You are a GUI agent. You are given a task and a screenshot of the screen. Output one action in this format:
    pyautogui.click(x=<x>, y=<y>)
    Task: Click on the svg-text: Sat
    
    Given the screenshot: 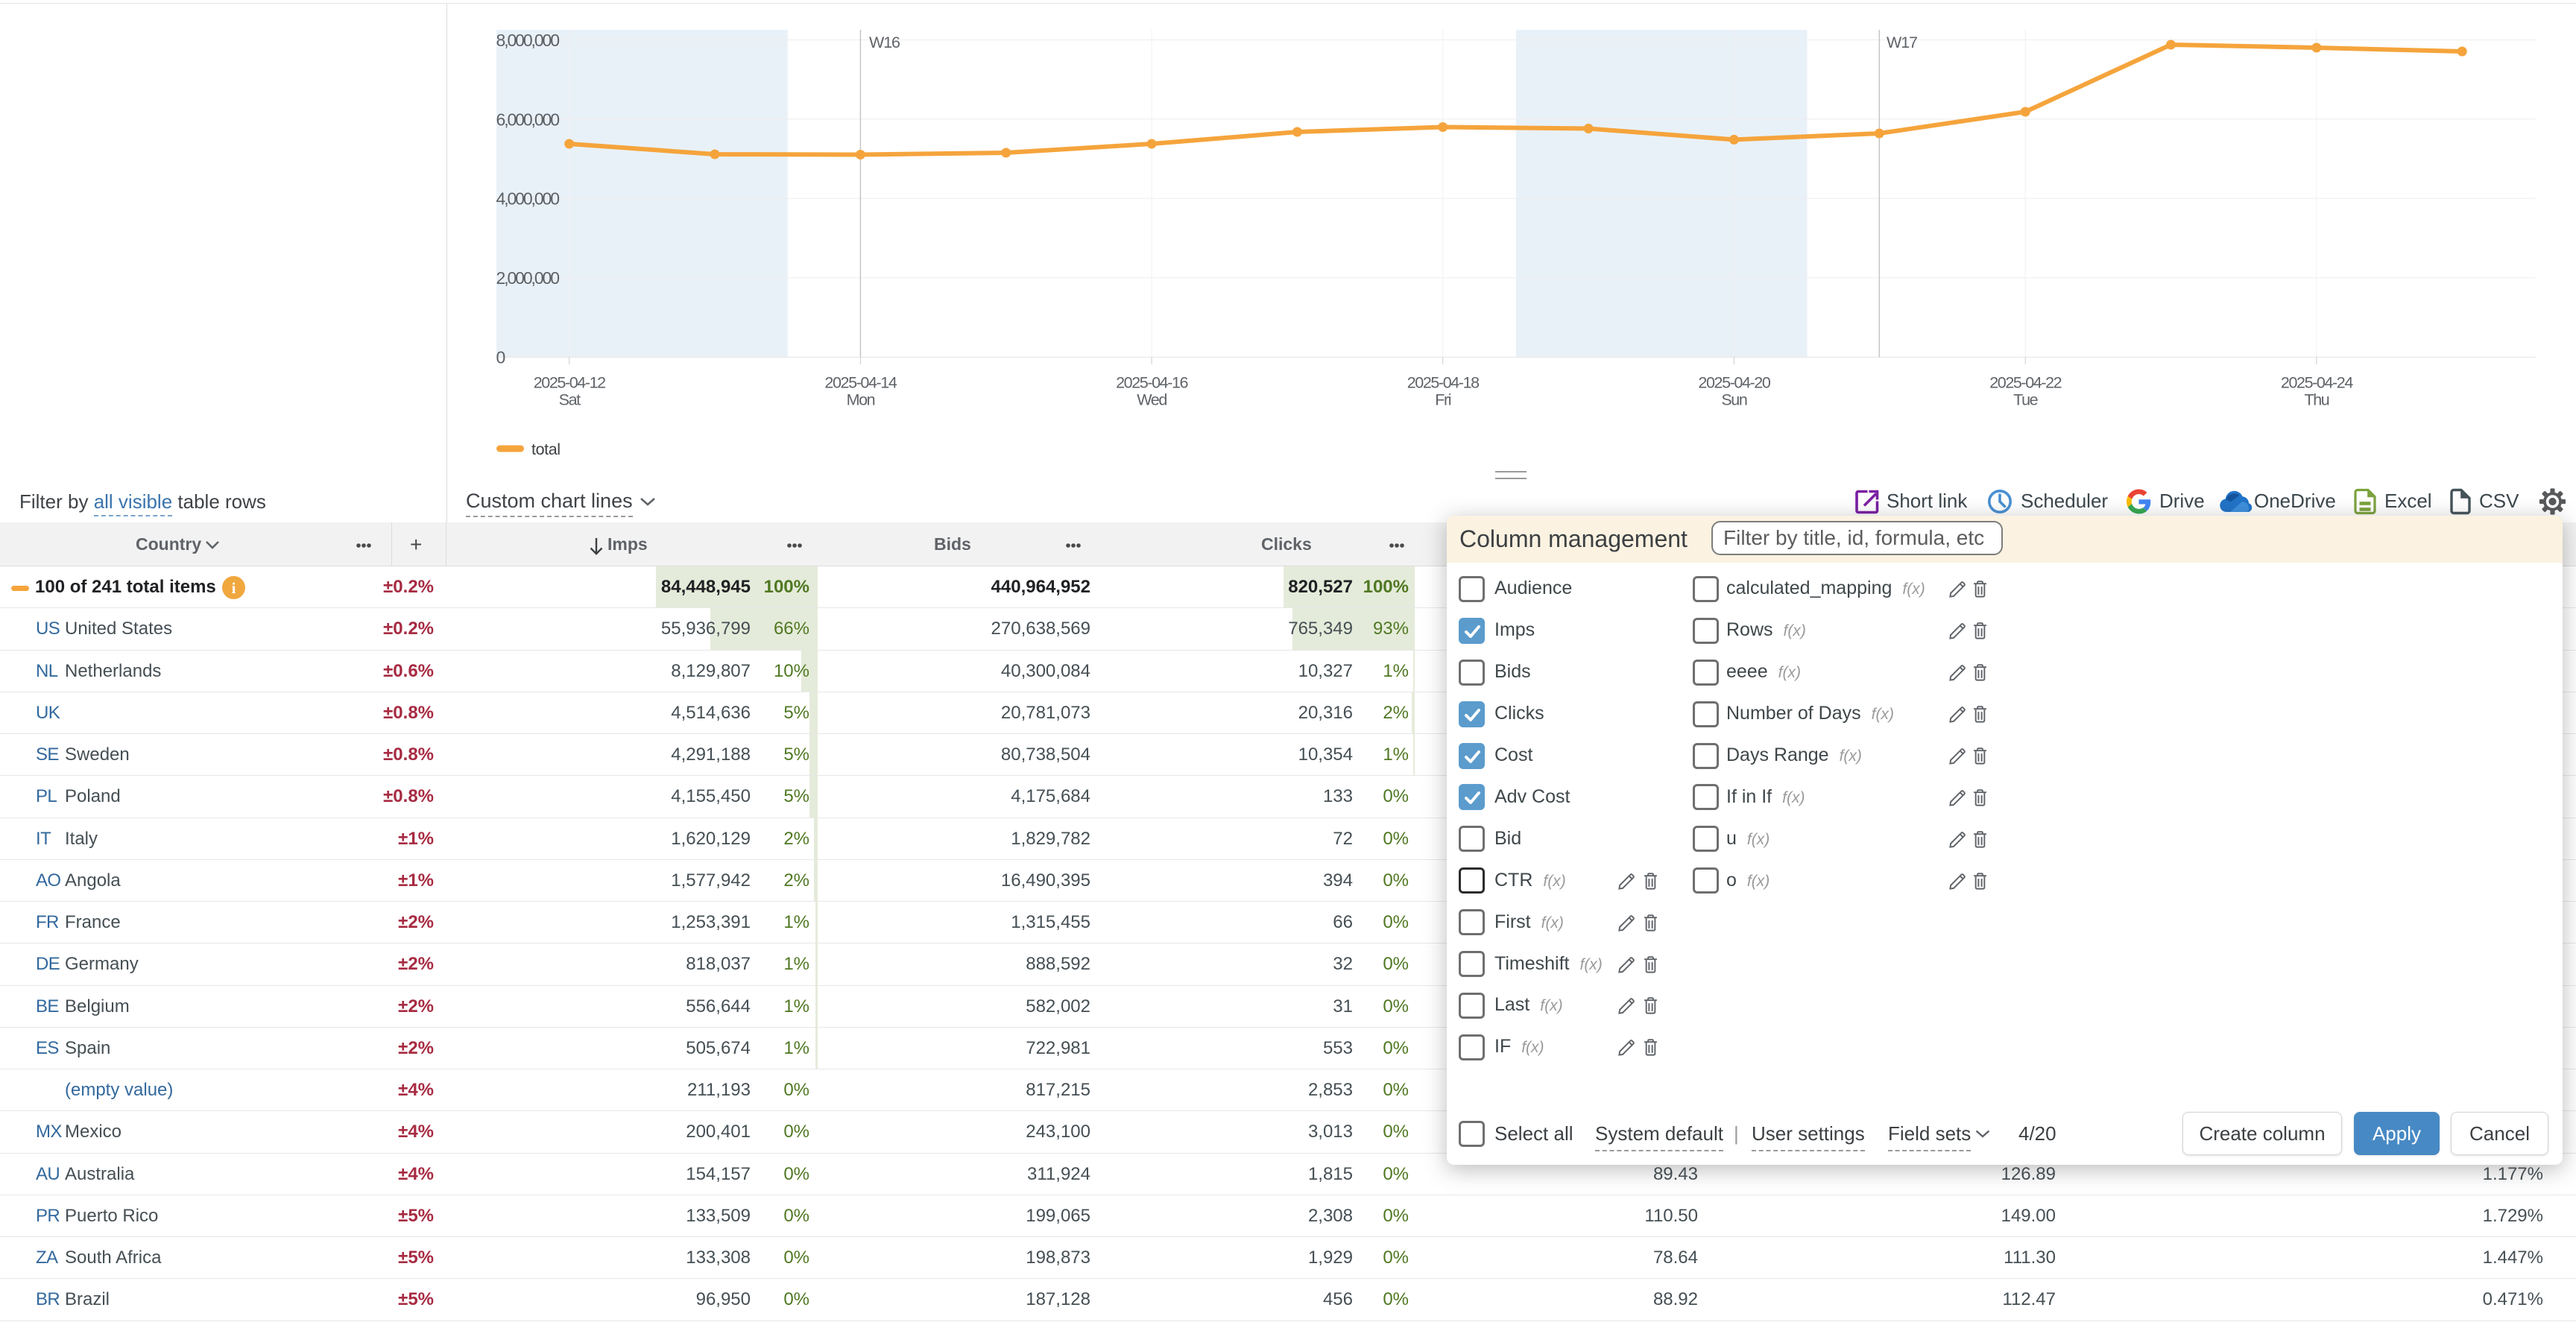 What is the action you would take?
    pyautogui.click(x=570, y=400)
    